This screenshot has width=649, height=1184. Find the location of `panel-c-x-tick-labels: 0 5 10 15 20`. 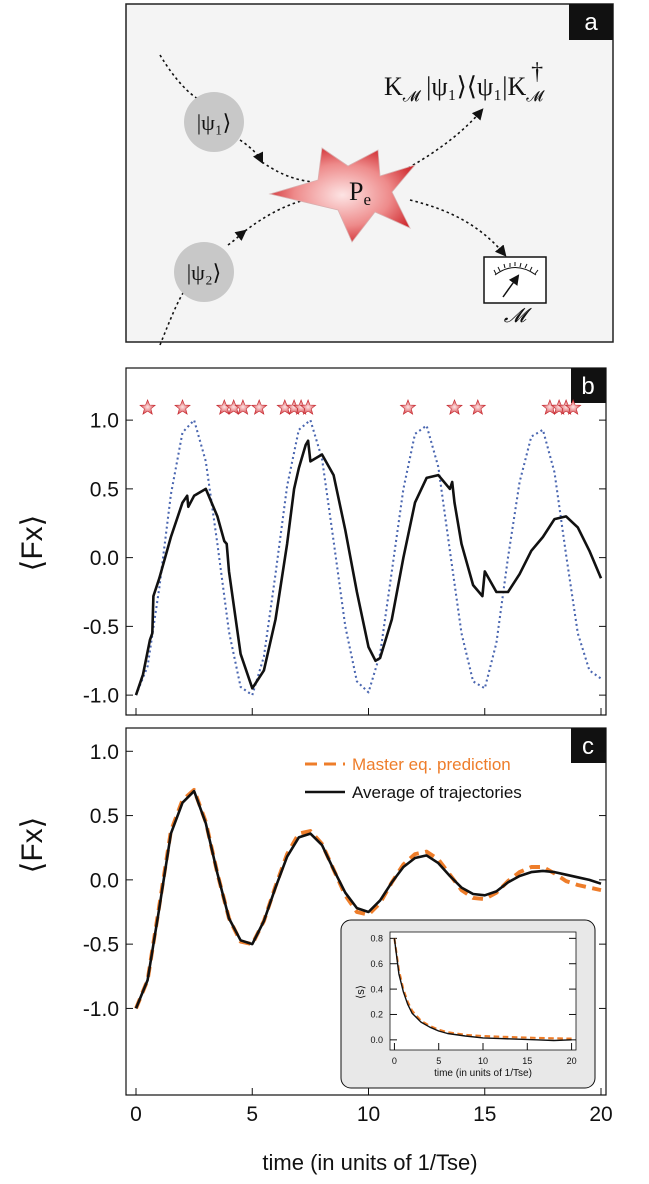

panel-c-x-tick-labels: 0 5 10 15 20 is located at coordinates (371, 1114).